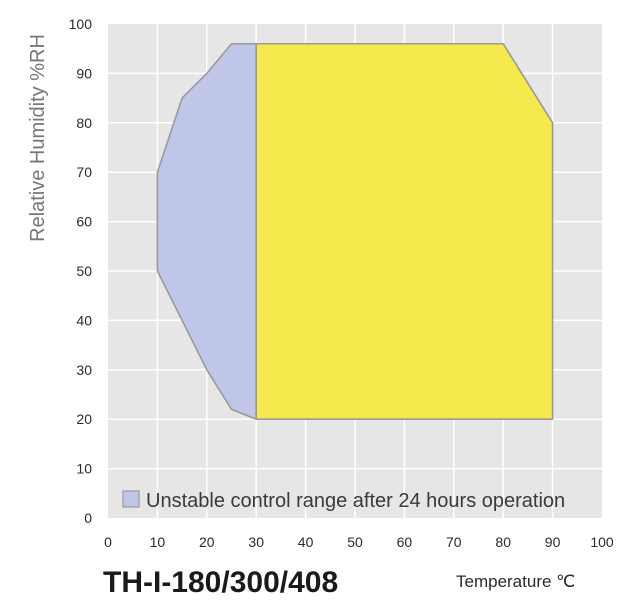  I want to click on y-tick-label: 100, so click(81, 24).